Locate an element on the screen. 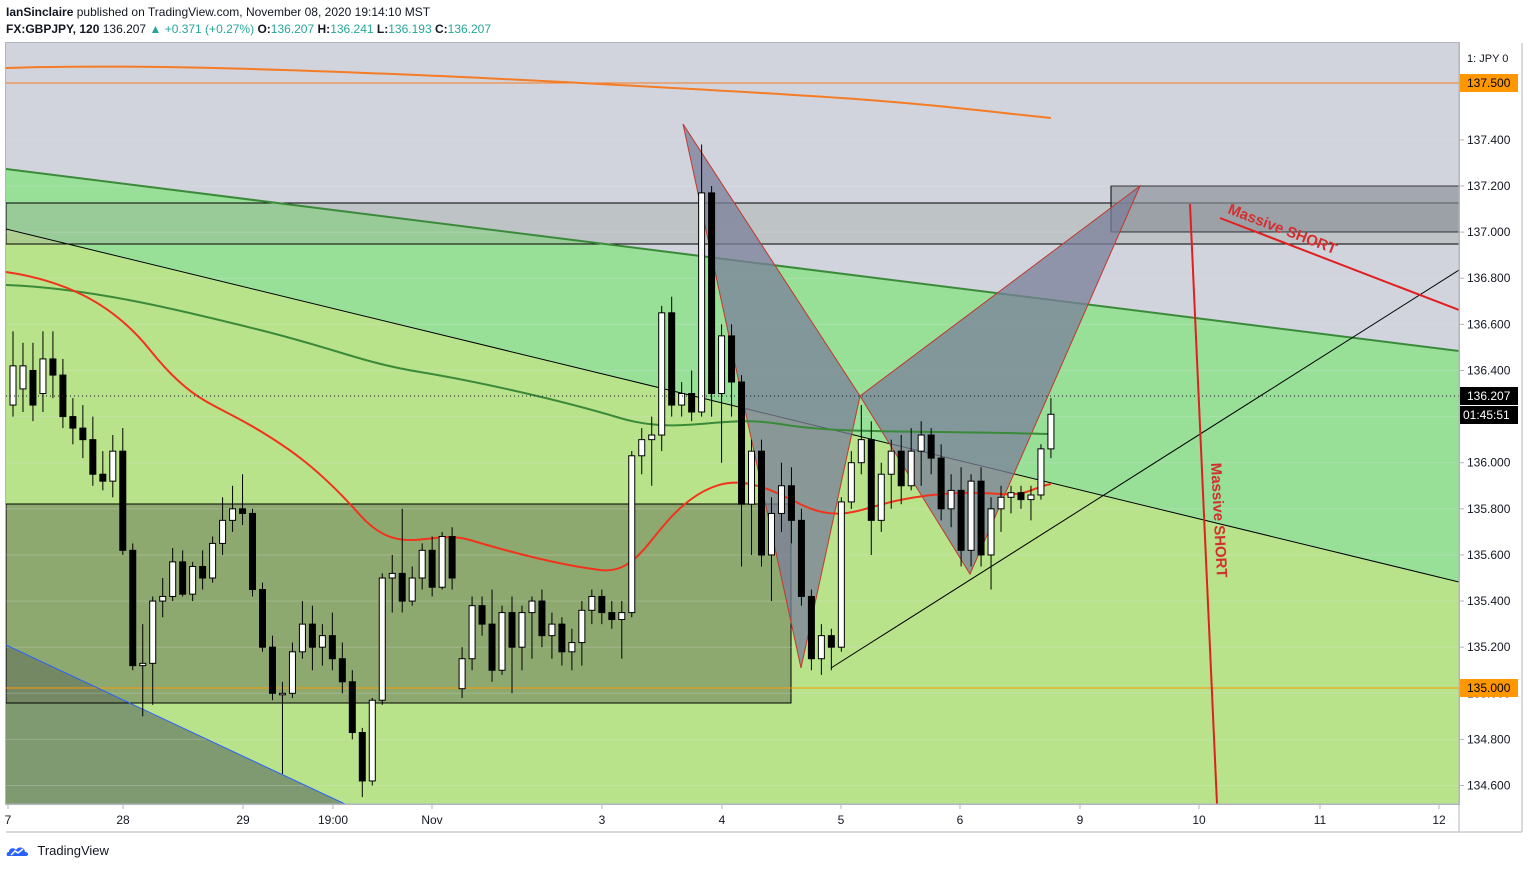  price-tick-label: 136.000 is located at coordinates (1489, 463).